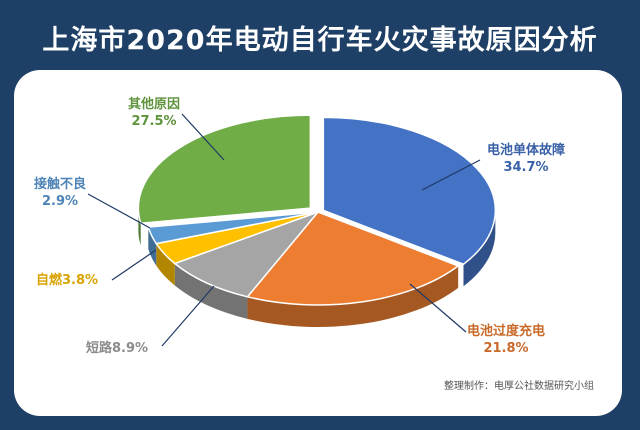 This screenshot has width=640, height=430. I want to click on slice-name-1: 电池过度充电, so click(506, 331).